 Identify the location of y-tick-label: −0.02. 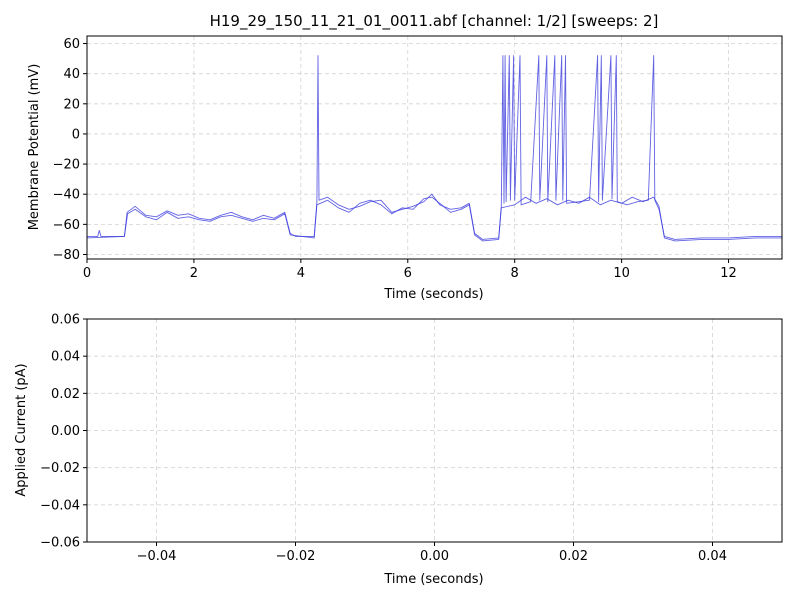
(60, 468).